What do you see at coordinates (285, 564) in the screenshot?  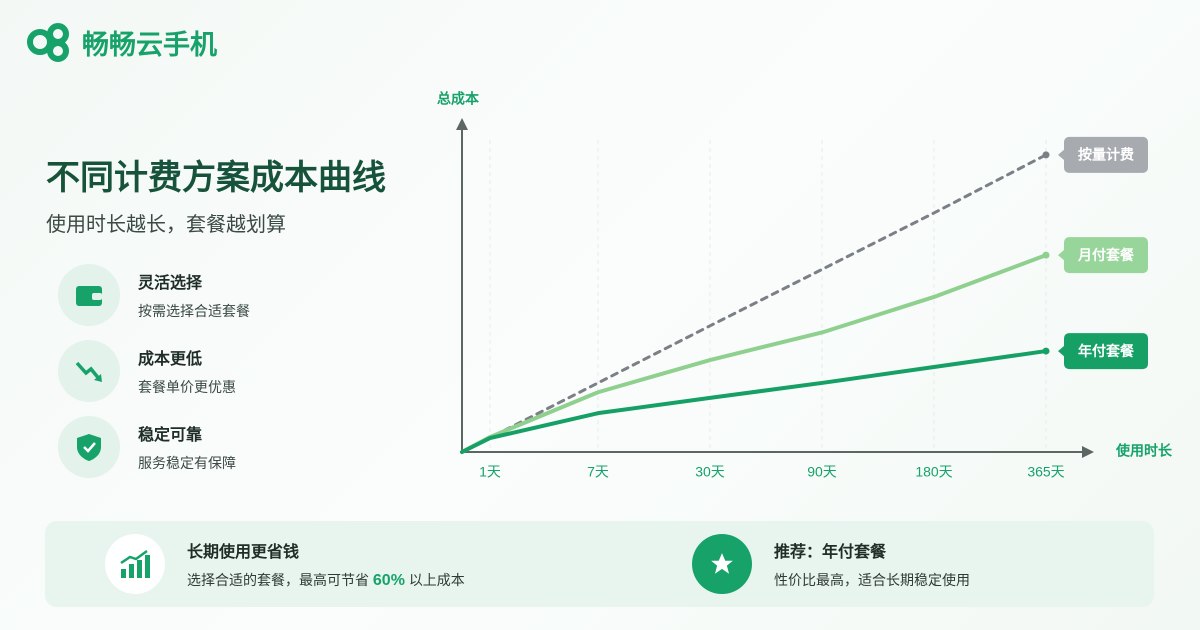 I see `footer-left: 长期使用更省钱选择合适的套餐，最高可节省 60% 以上成本` at bounding box center [285, 564].